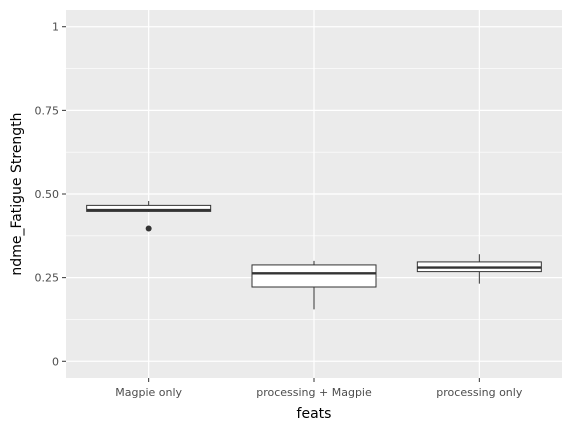 The width and height of the screenshot is (572, 430). Describe the element at coordinates (55, 361) in the screenshot. I see `y-tick-label: 0` at that location.